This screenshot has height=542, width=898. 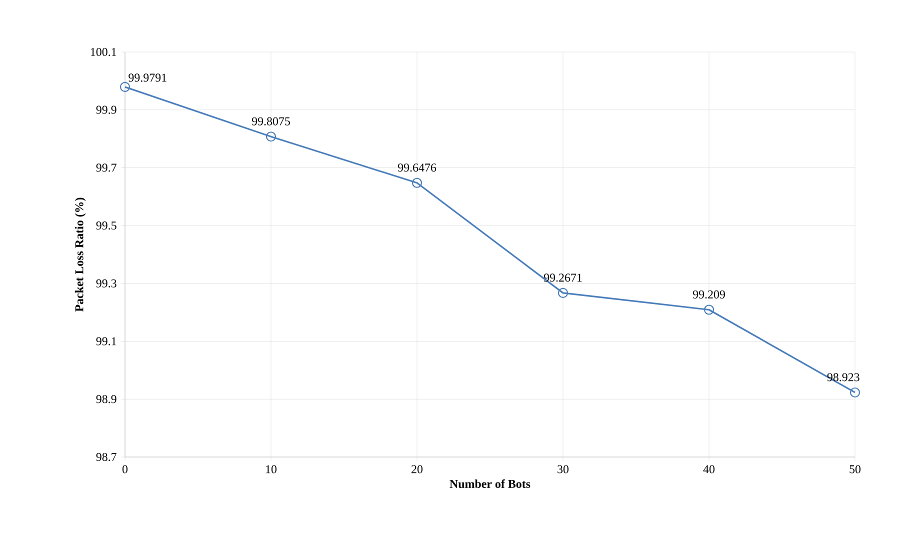 I want to click on y-tick-label: 99.7, so click(x=106, y=168).